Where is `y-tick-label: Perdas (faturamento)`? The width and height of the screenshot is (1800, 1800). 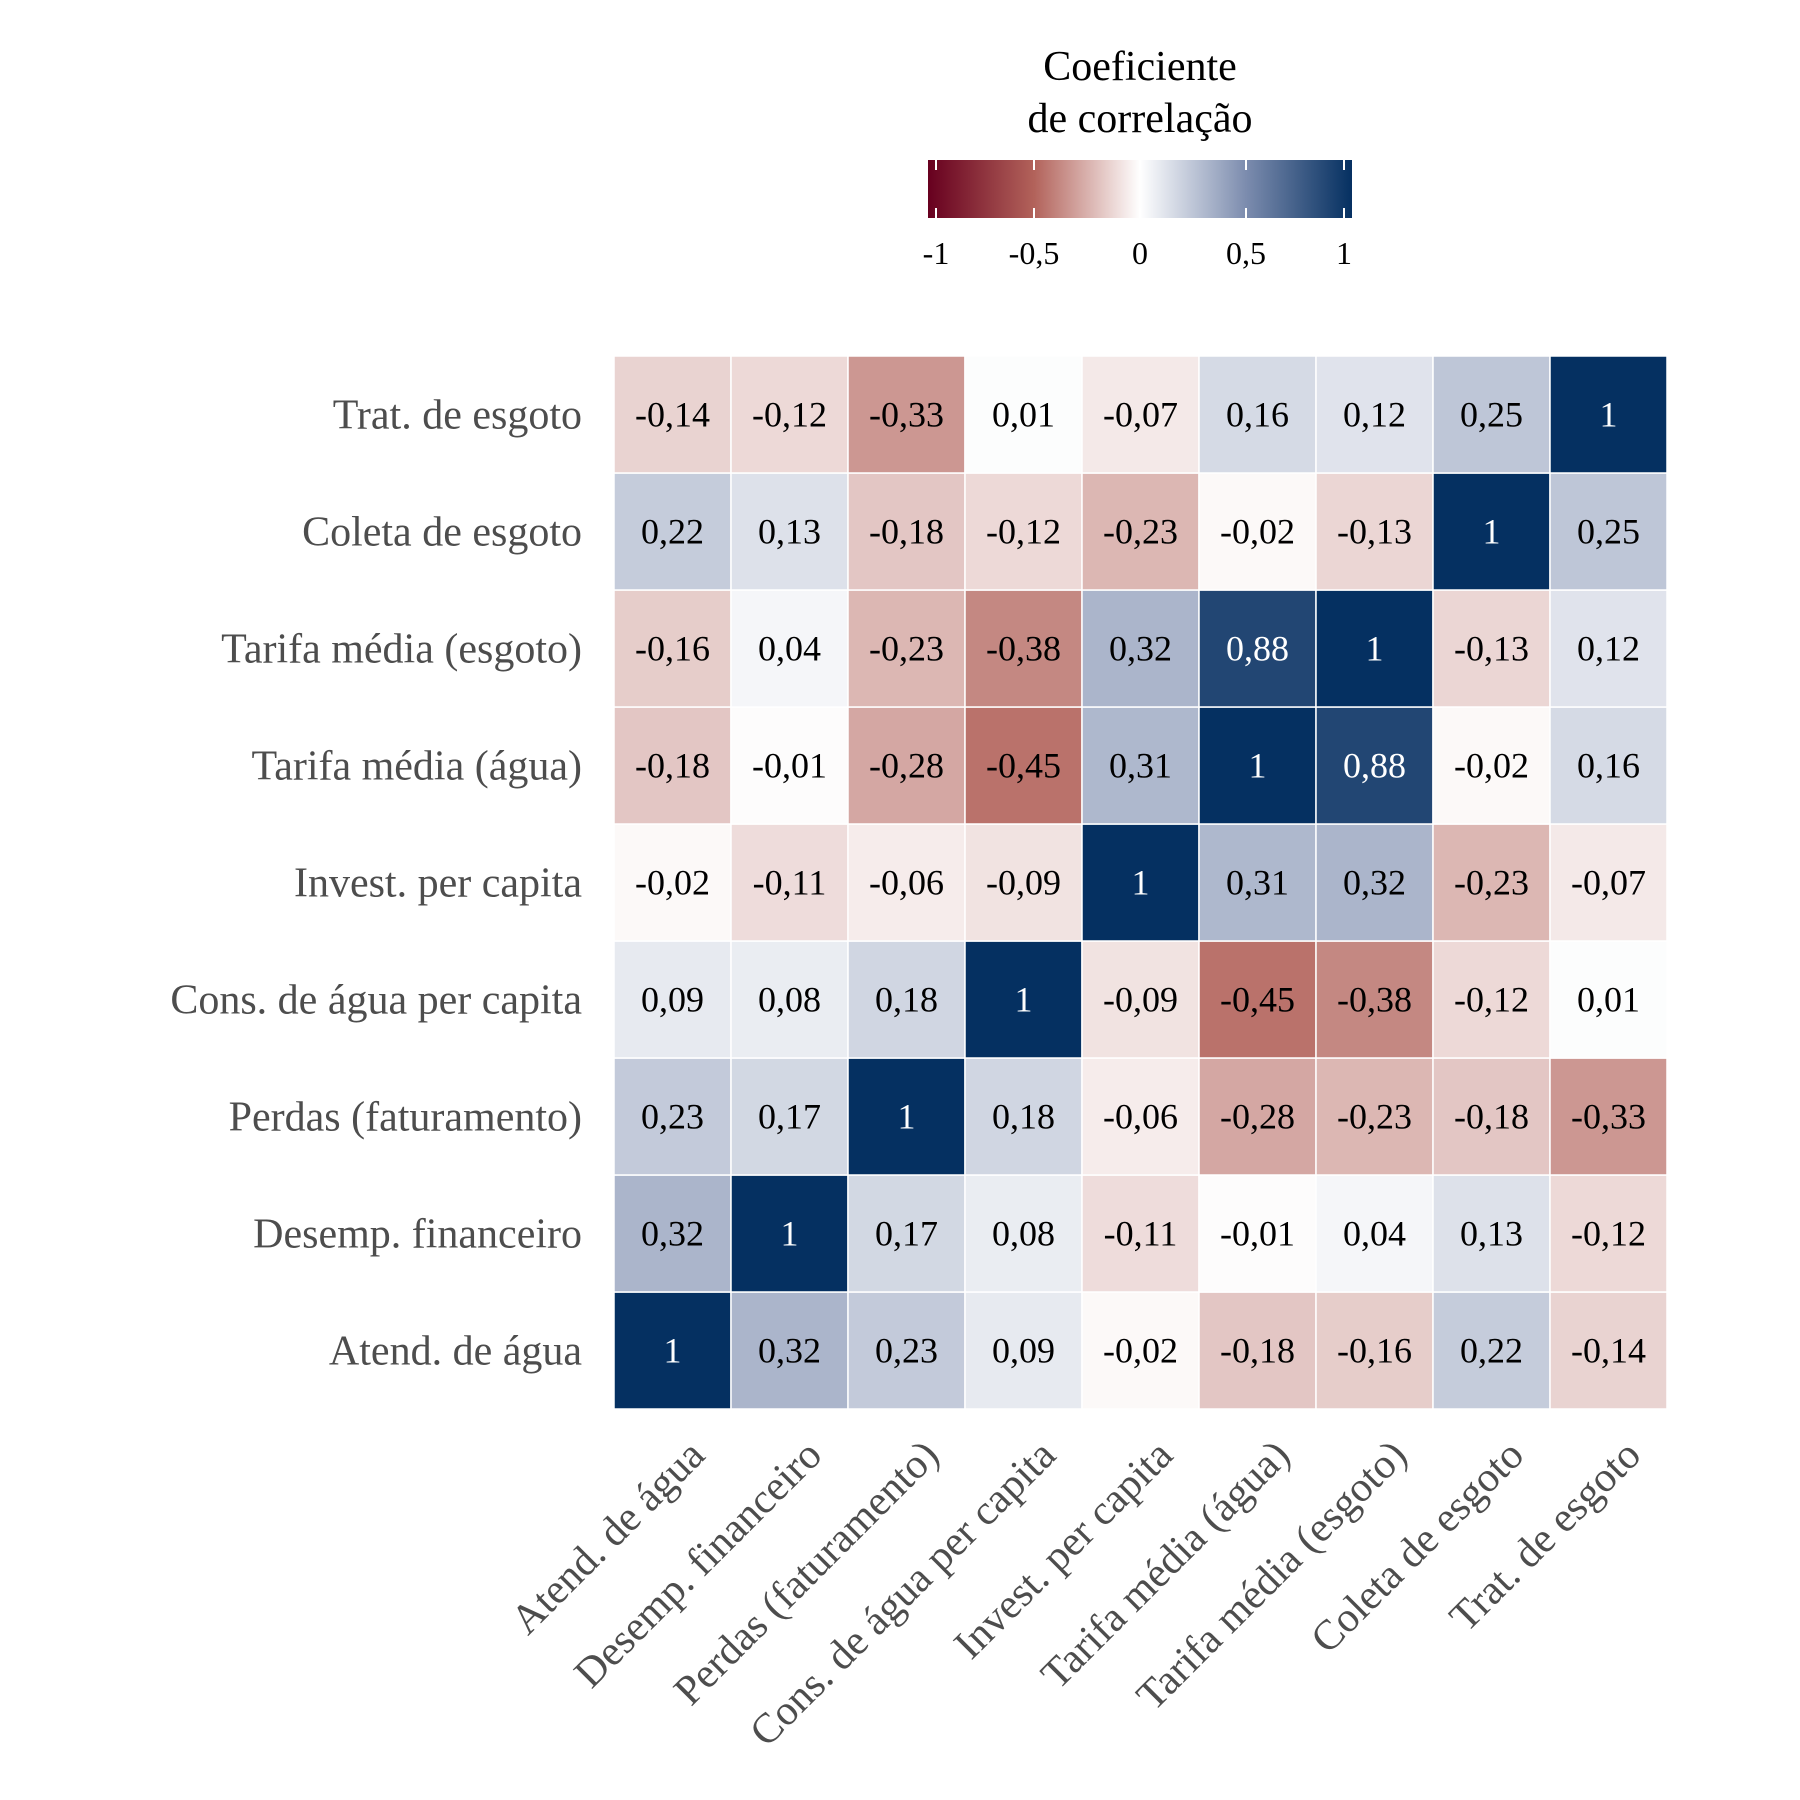
y-tick-label: Perdas (faturamento) is located at coordinates (405, 1118).